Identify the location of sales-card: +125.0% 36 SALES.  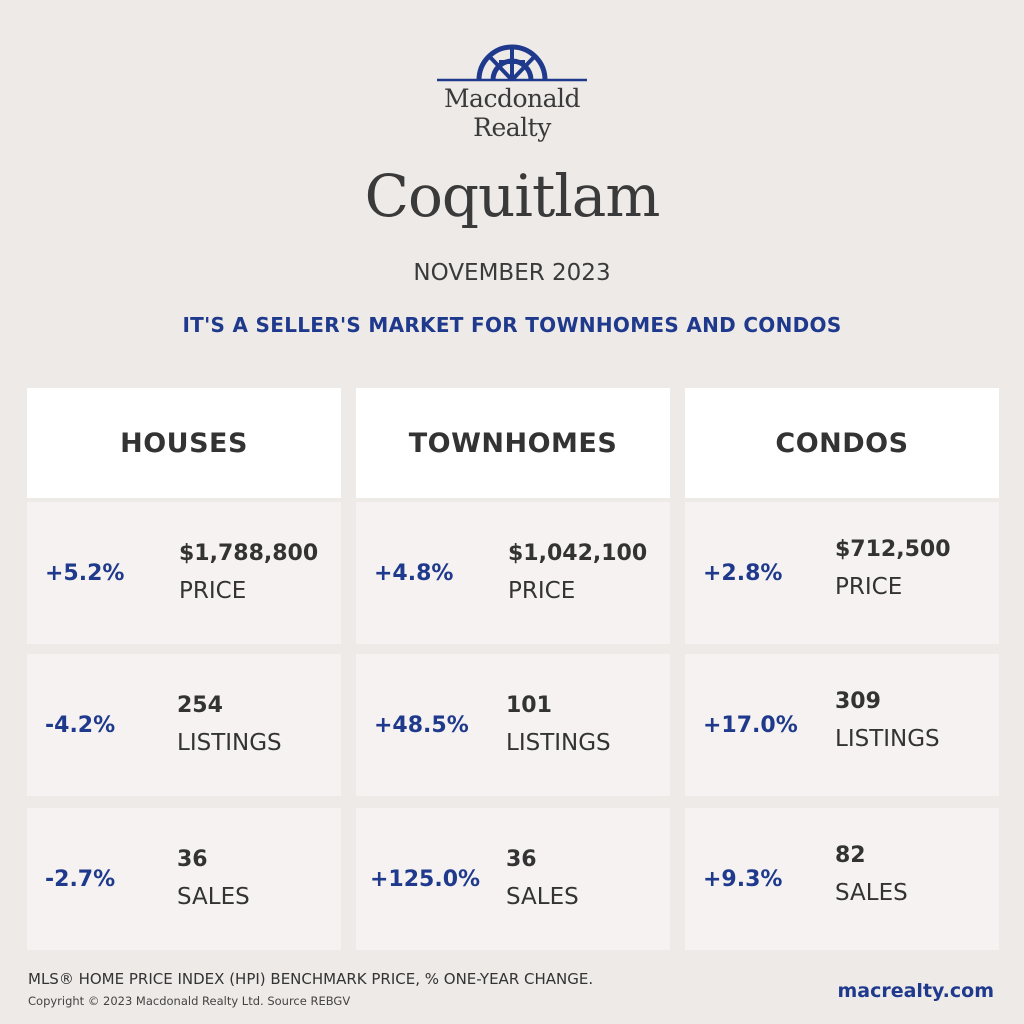
(513, 879).